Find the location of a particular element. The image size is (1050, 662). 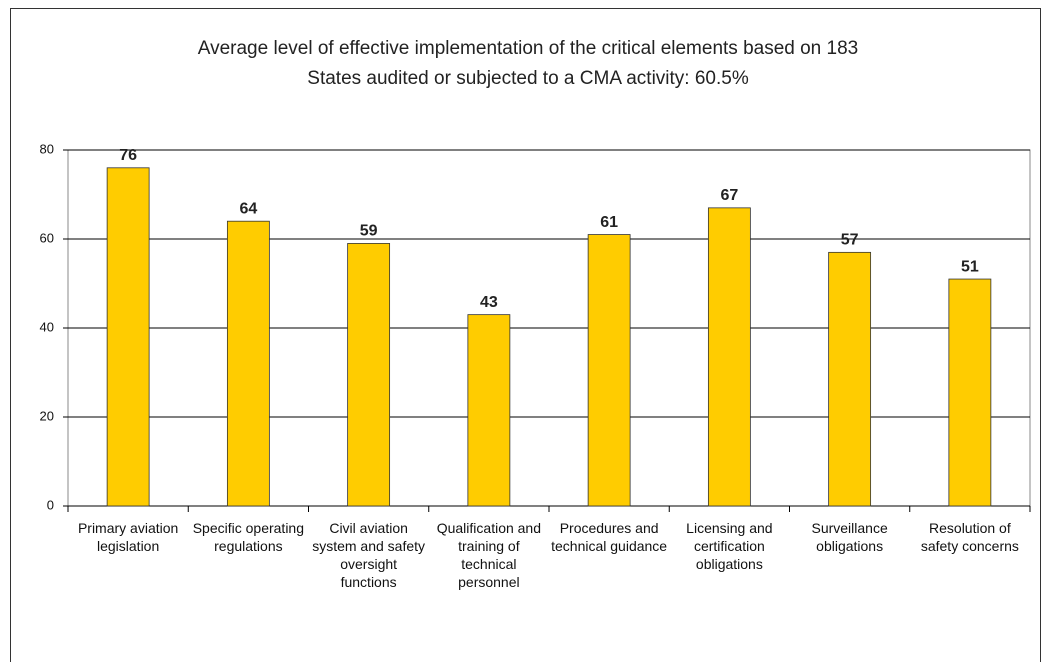

value-label: 43 is located at coordinates (489, 302).